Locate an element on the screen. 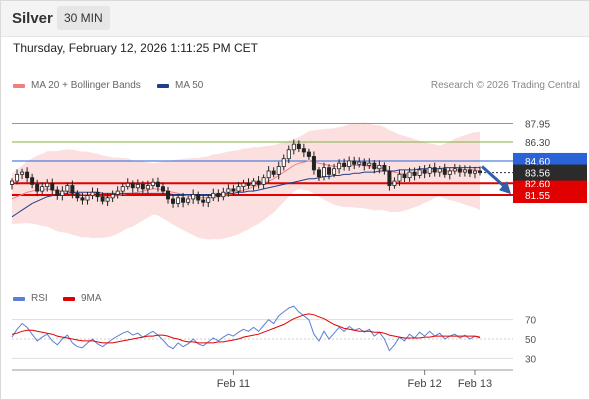 This screenshot has height=400, width=590. legend-rsi: RSI is located at coordinates (30, 298).